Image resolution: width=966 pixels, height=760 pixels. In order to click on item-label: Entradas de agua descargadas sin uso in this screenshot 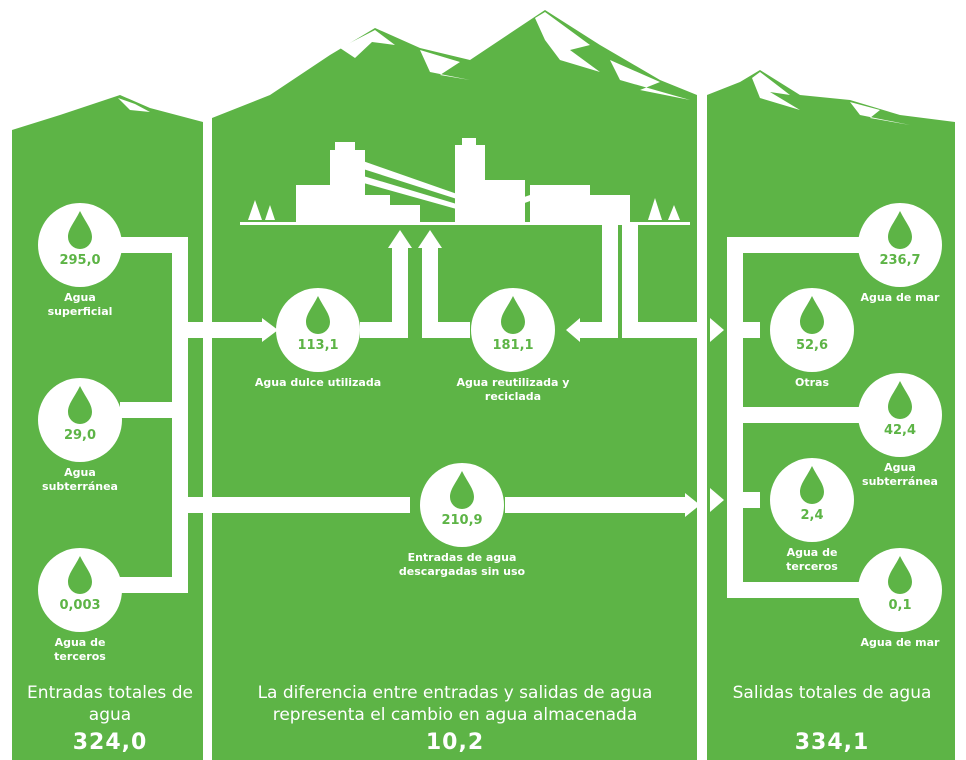, I will do `click(462, 564)`.